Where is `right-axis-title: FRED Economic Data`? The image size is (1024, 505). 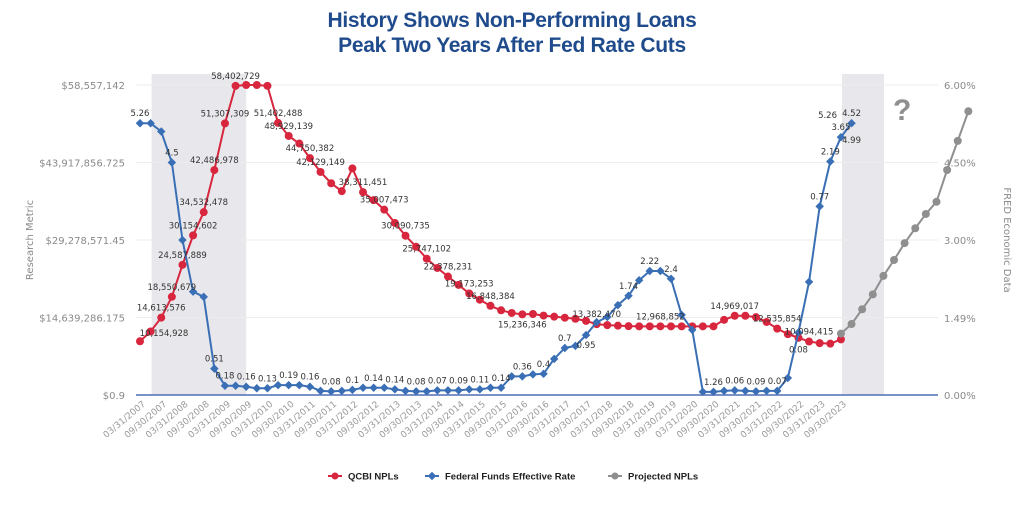
right-axis-title: FRED Economic Data is located at coordinates (1006, 239).